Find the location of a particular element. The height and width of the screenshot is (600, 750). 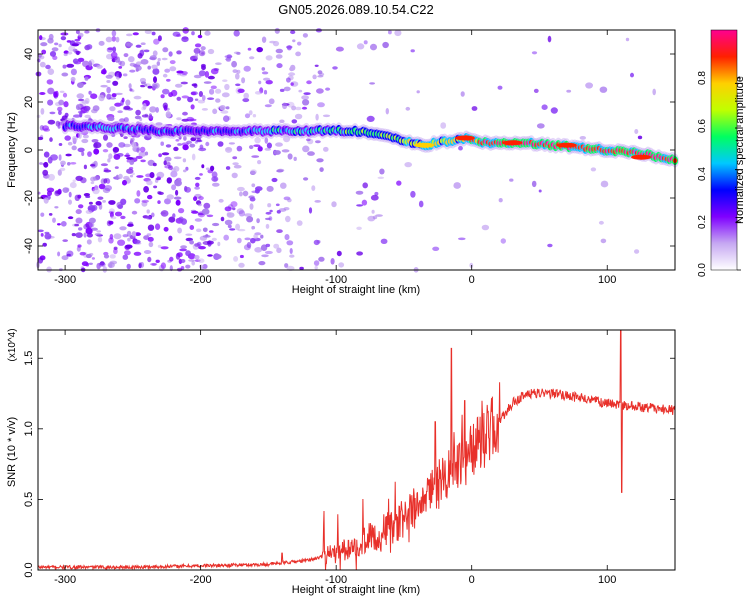

spectrogram-hotspot is located at coordinates (566, 145).